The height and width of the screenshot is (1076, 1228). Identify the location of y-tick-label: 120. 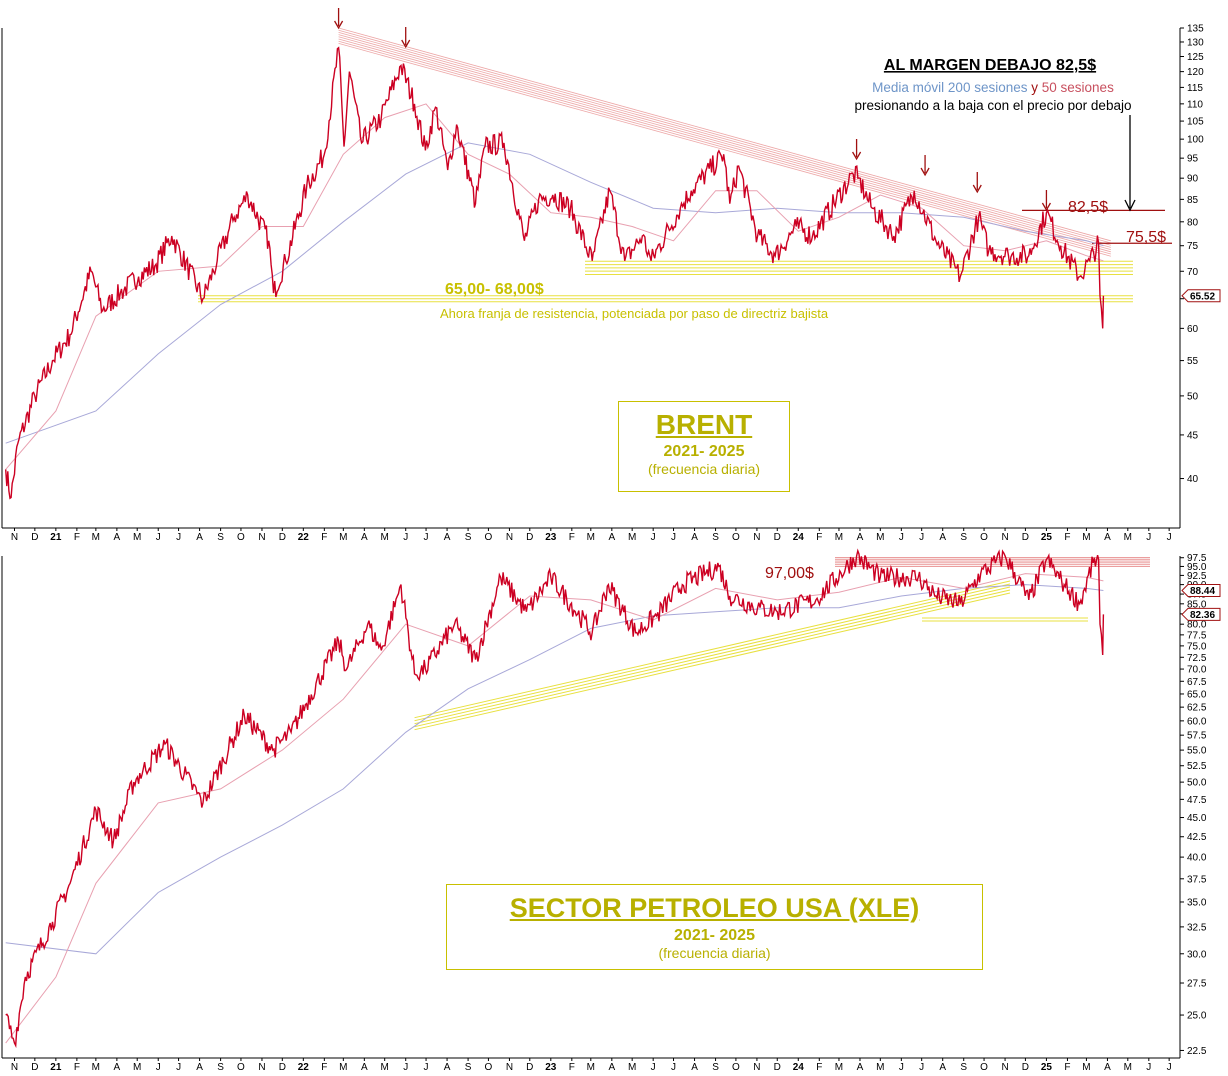
(1195, 72).